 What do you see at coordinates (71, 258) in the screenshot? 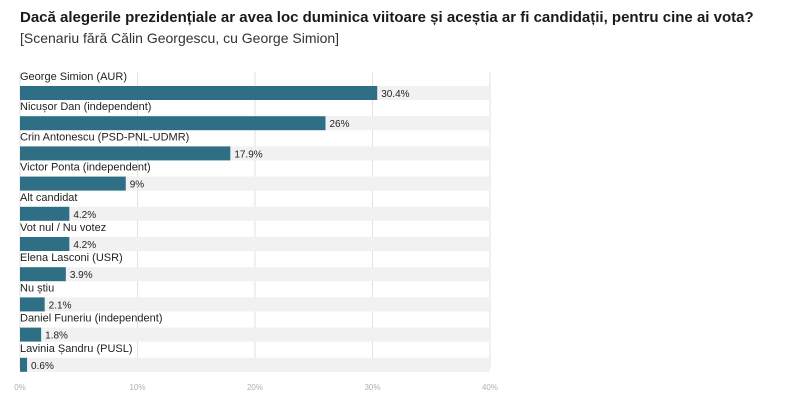
I see `category-label: Elena Lasconi (USR)` at bounding box center [71, 258].